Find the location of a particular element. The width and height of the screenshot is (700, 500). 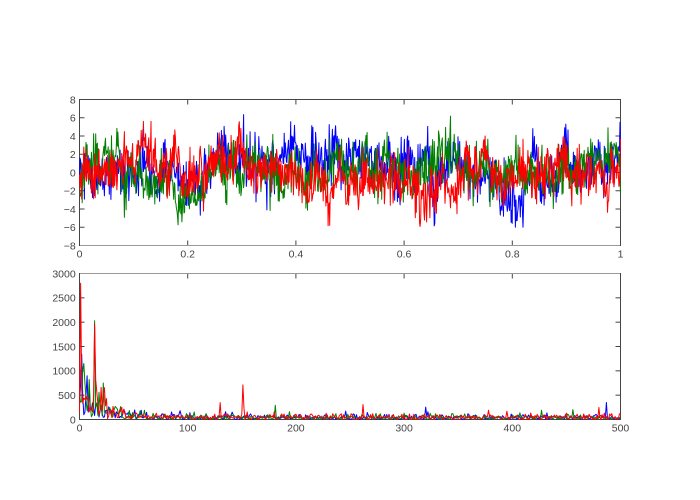

svg-text: 300 is located at coordinates (404, 429).